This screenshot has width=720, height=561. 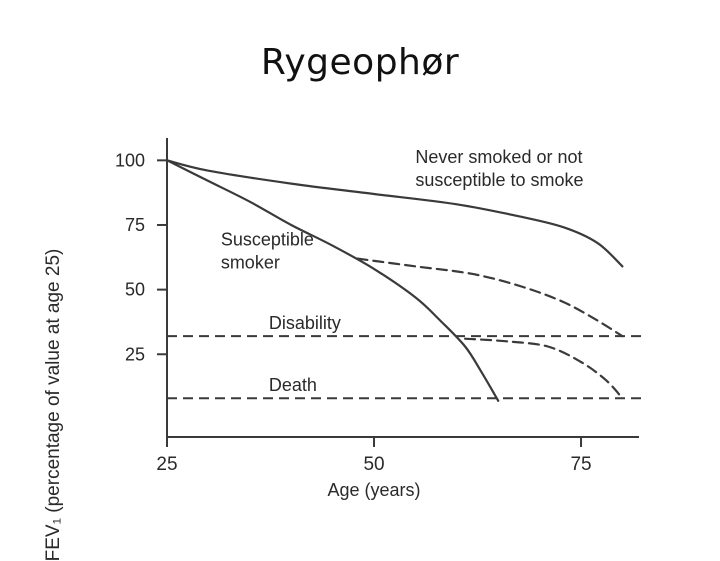 What do you see at coordinates (135, 290) in the screenshot?
I see `y-tick-label-50: 50` at bounding box center [135, 290].